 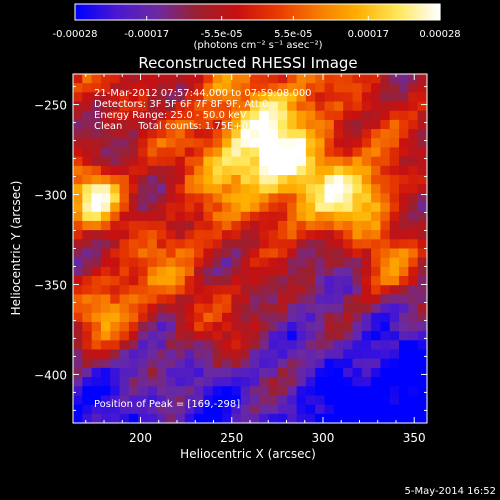 What do you see at coordinates (75, 34) in the screenshot?
I see `colorbar-tick-label: -0.00028` at bounding box center [75, 34].